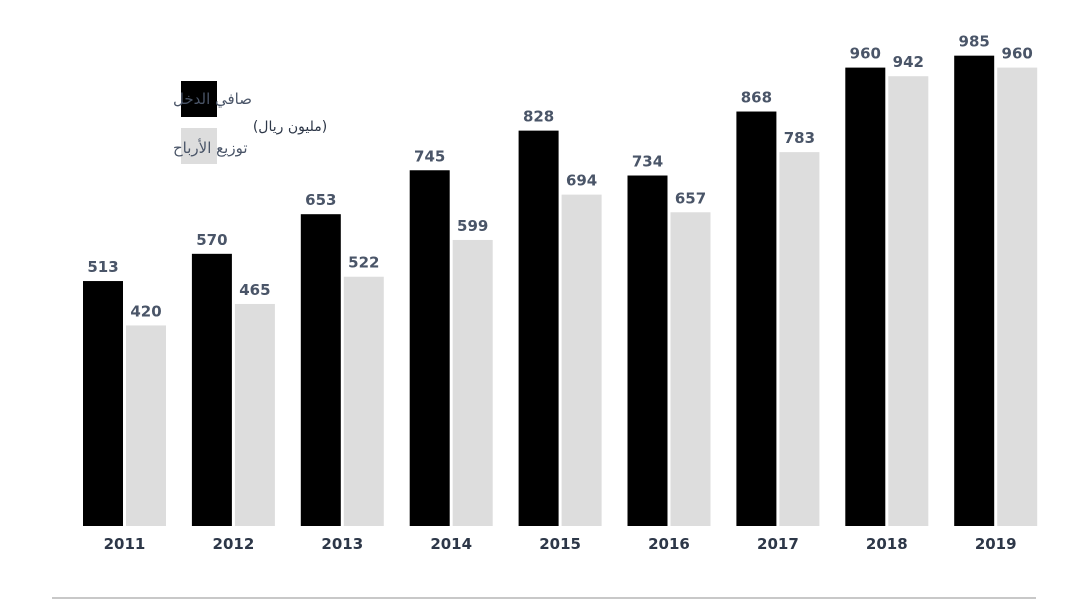 The height and width of the screenshot is (603, 1080). I want to click on value-label-net-income-2014: 745, so click(429, 156).